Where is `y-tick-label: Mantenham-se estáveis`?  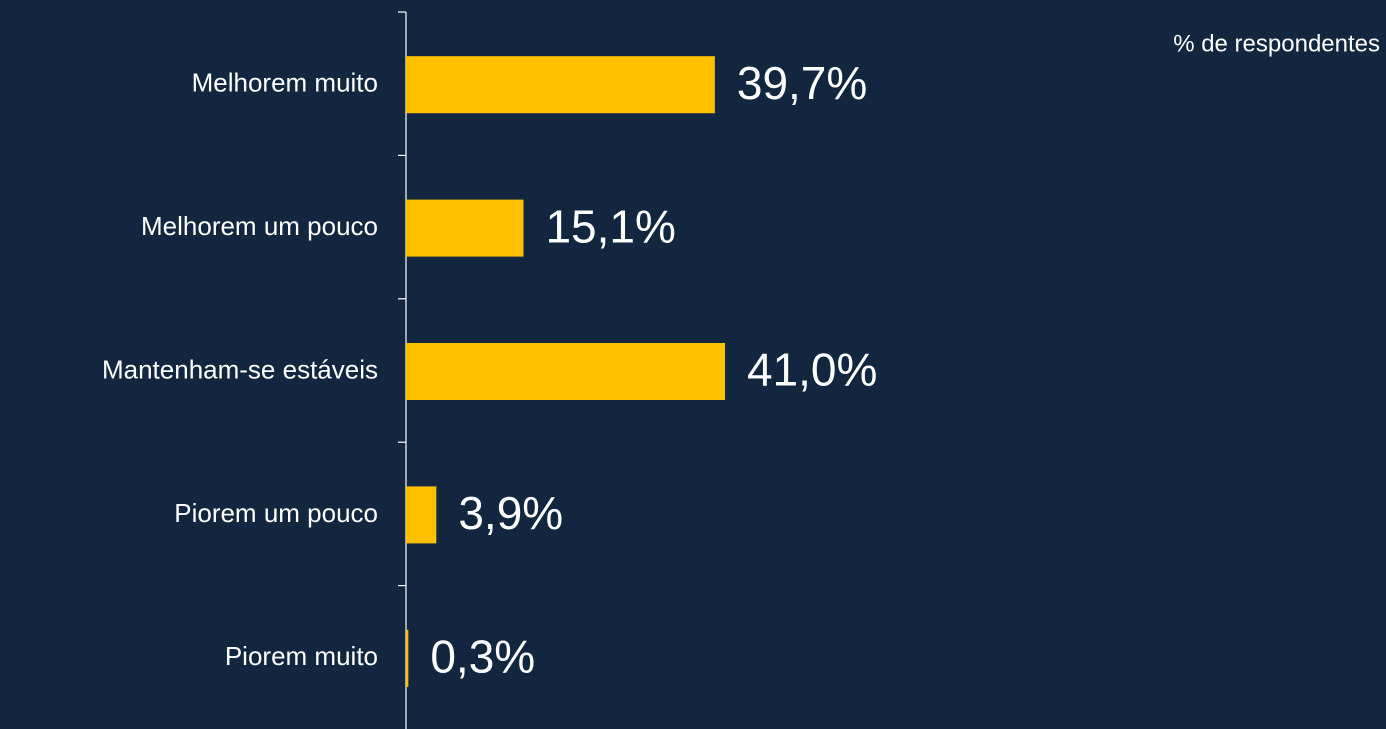
y-tick-label: Mantenham-se estáveis is located at coordinates (240, 369).